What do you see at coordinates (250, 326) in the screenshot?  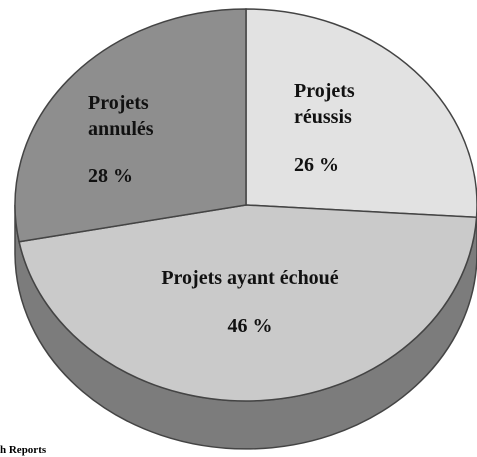 I see `slice-value-label: 46 %` at bounding box center [250, 326].